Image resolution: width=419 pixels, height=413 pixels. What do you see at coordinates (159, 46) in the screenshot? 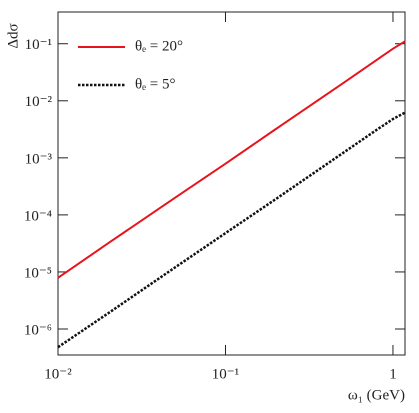
I see `legend-label: θₑ = 20°` at bounding box center [159, 46].